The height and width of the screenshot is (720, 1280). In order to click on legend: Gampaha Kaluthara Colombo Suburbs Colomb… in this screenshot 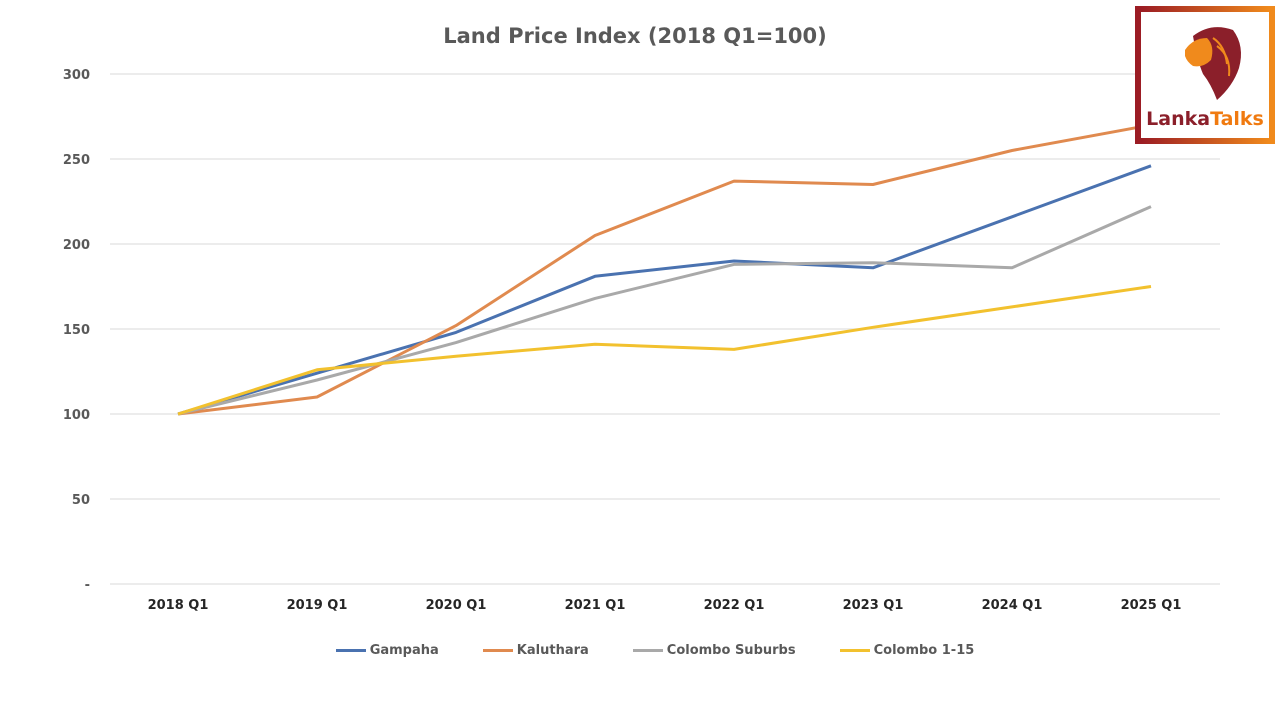, I will do `click(640, 650)`.